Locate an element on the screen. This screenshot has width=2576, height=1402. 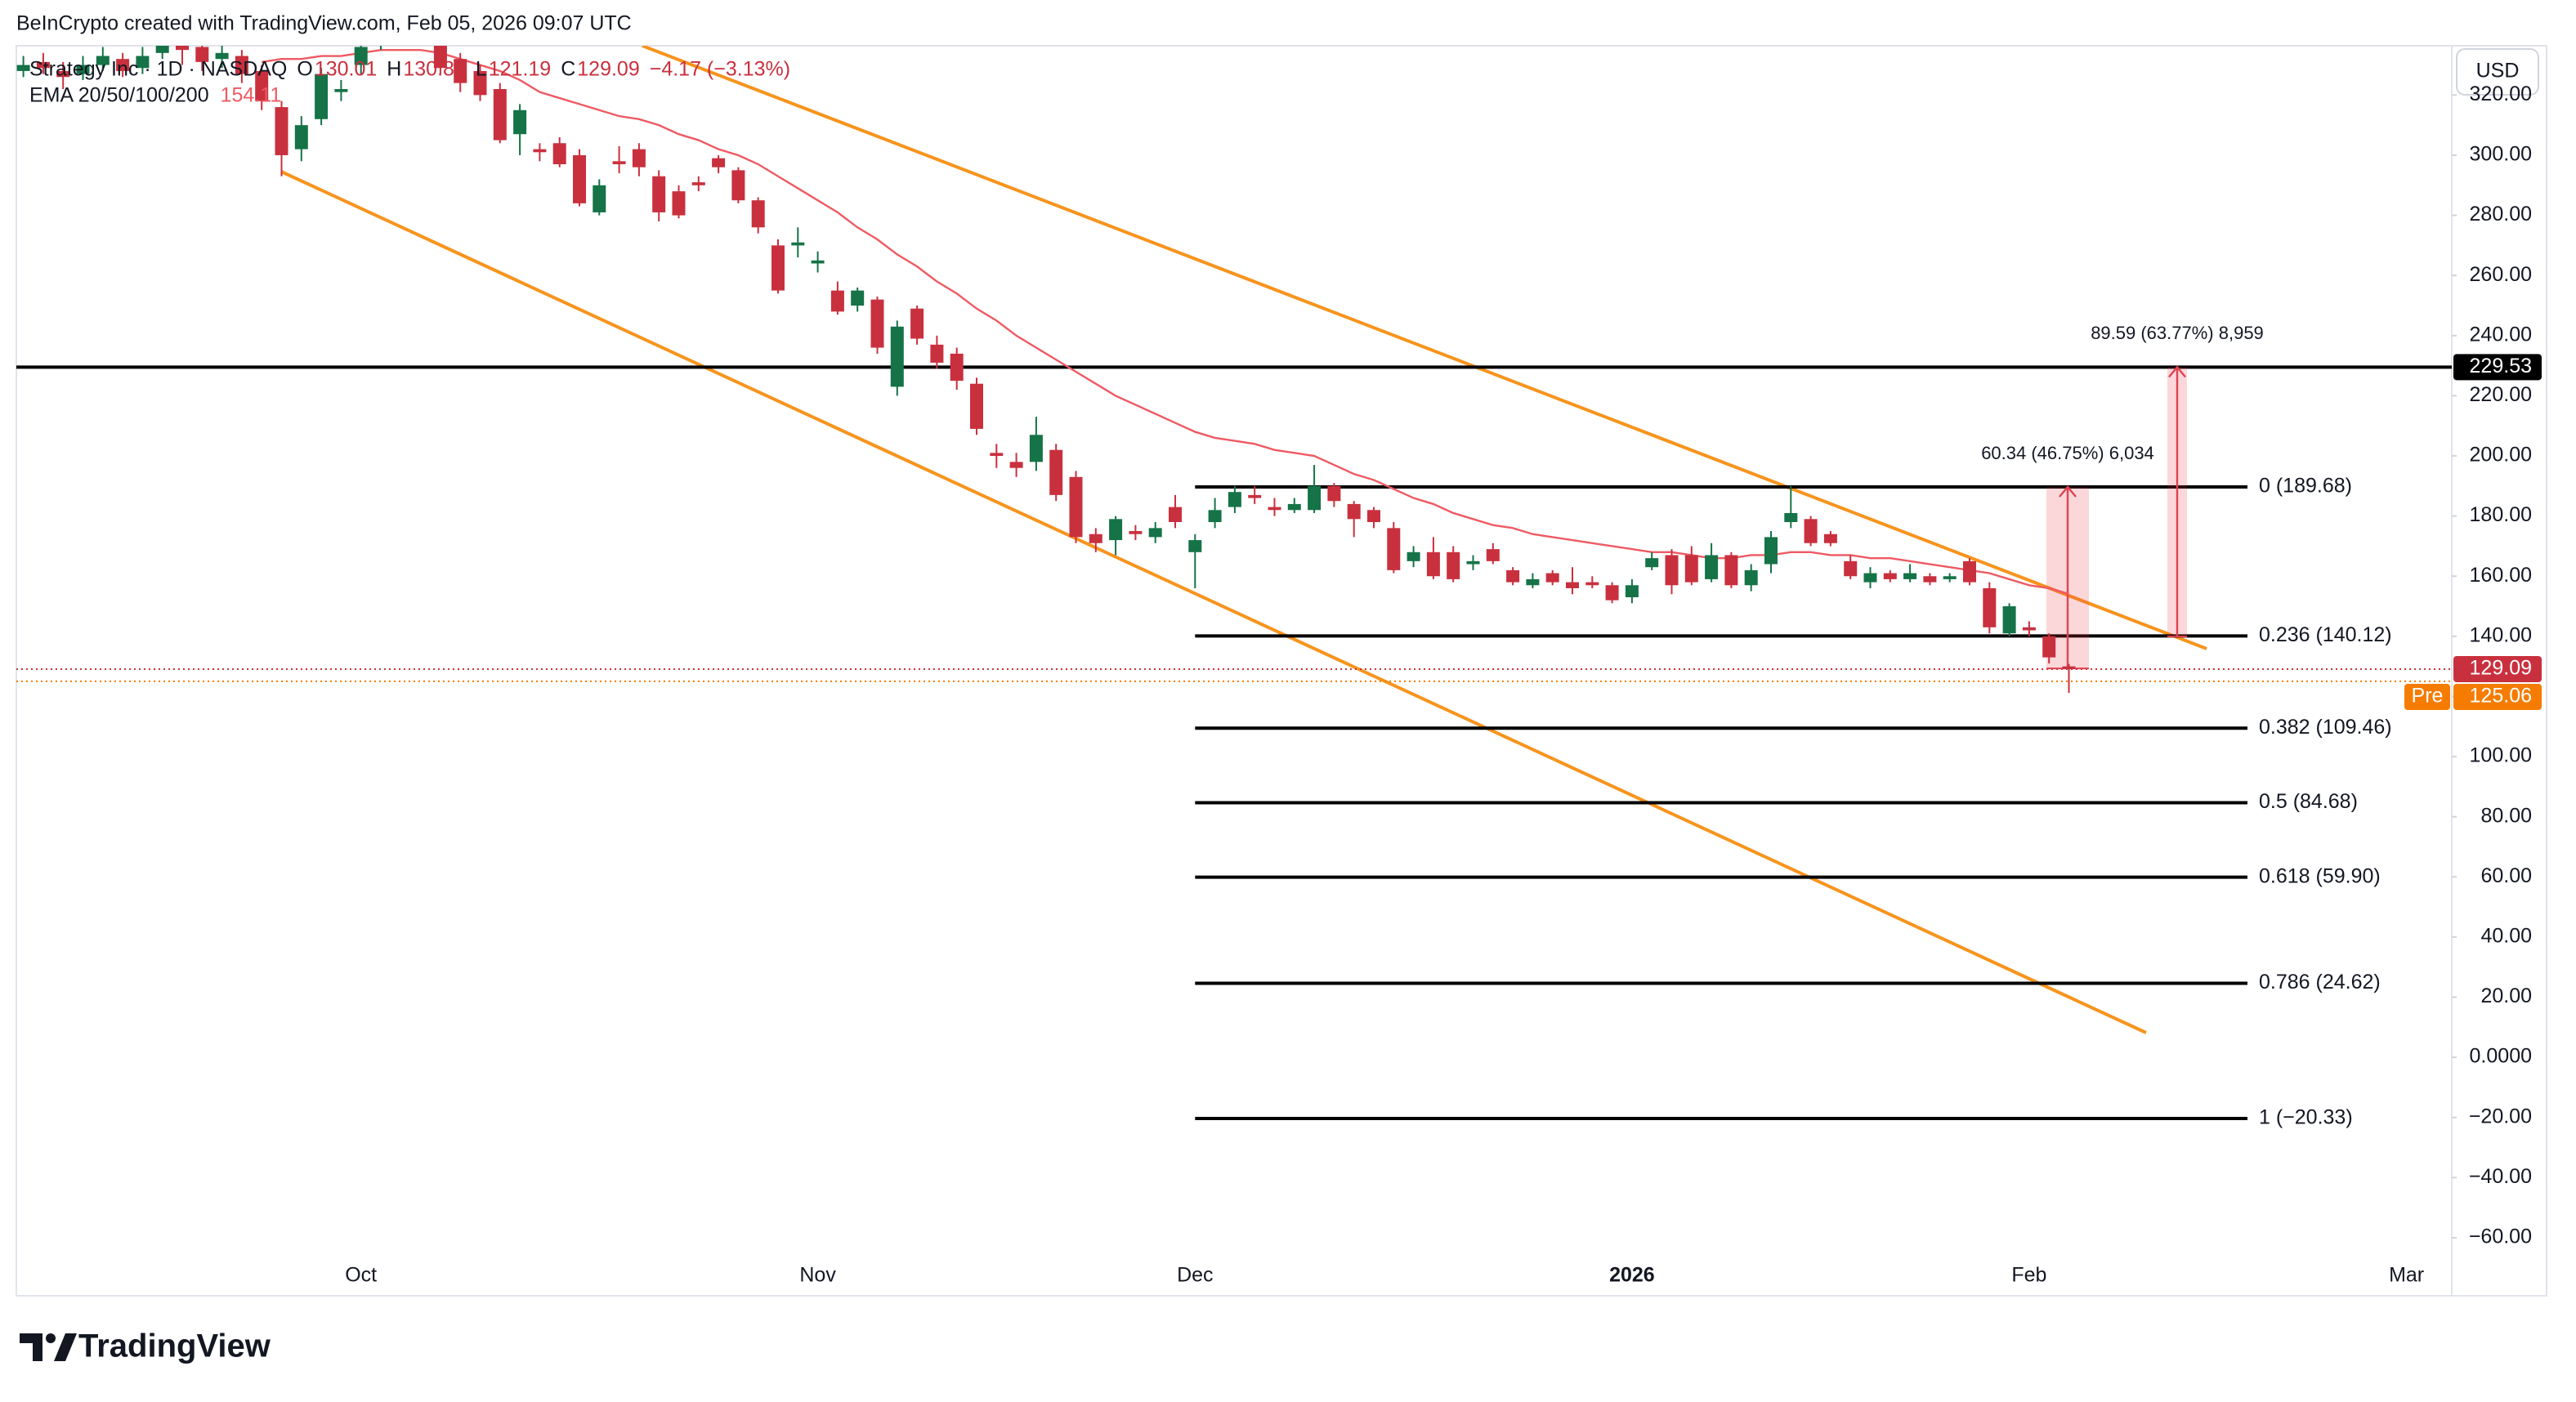
y-tick-label: −20.00 is located at coordinates (2500, 1116).